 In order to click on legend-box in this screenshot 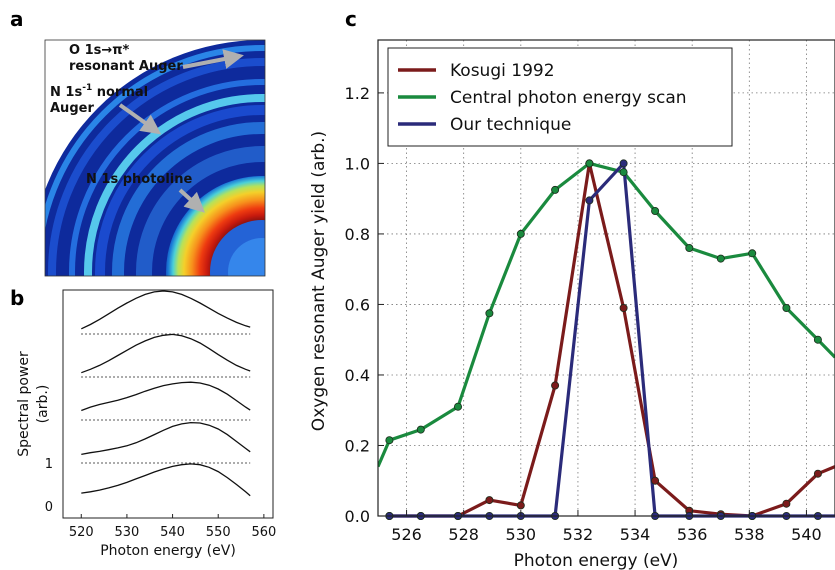, I will do `click(560, 97)`.